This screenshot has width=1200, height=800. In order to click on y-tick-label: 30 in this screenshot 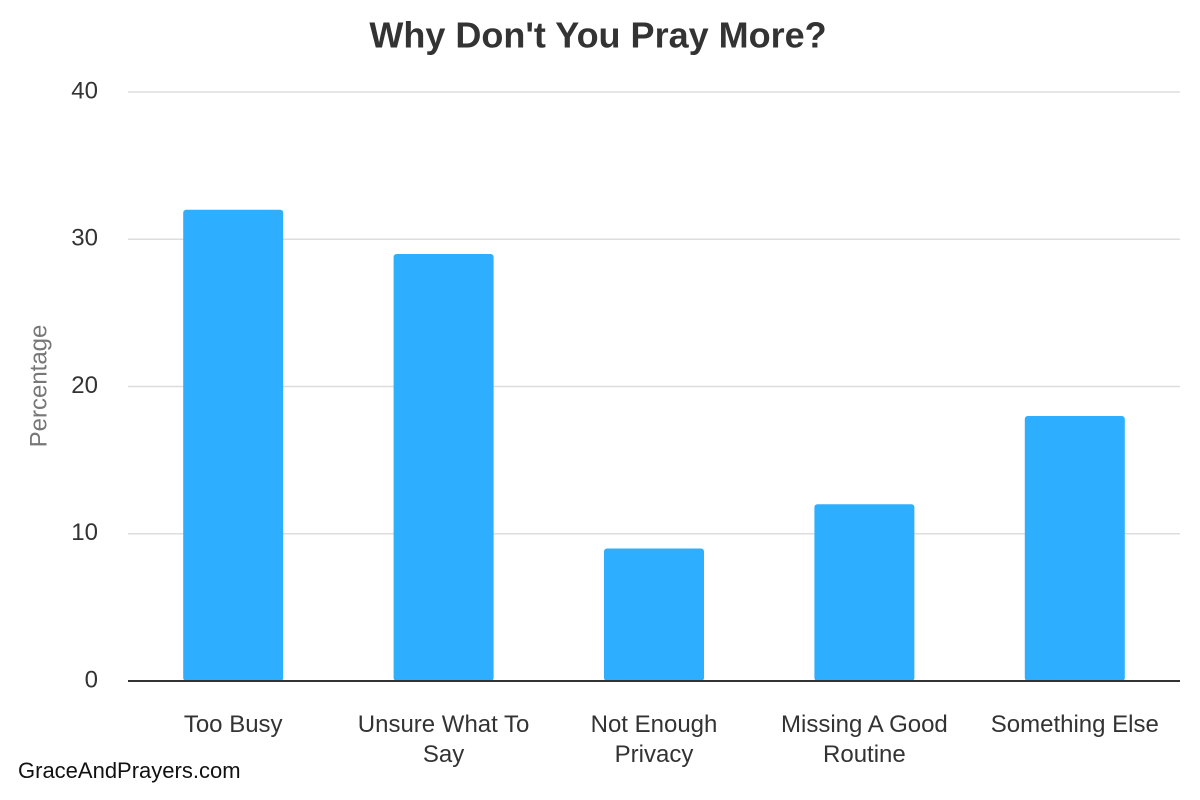, I will do `click(84, 238)`.